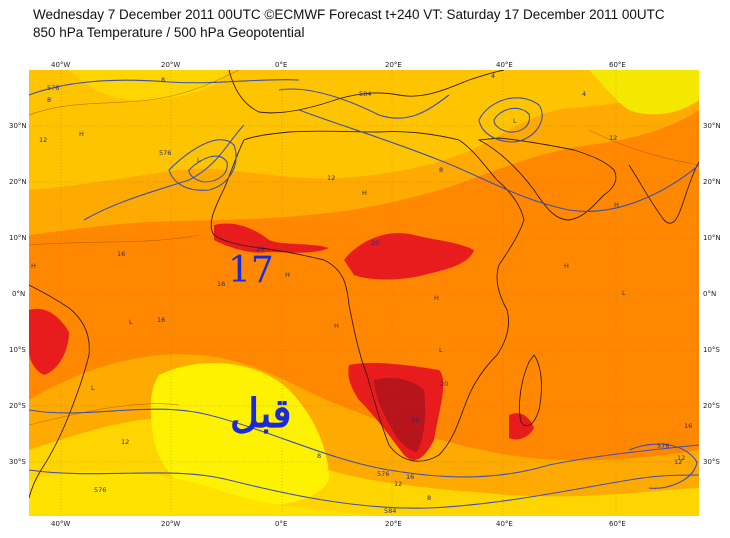  Describe the element at coordinates (409, 256) in the screenshot. I see `field-hot-central` at that location.